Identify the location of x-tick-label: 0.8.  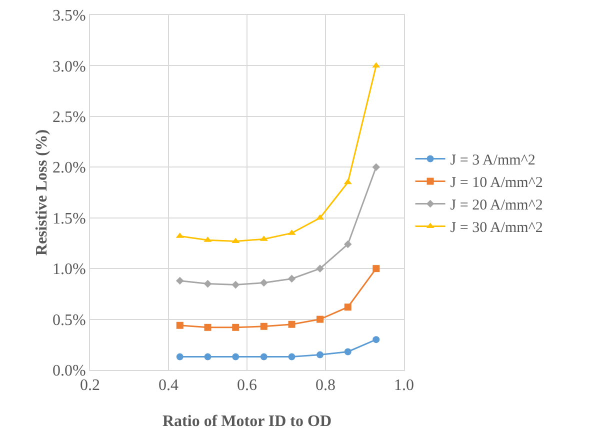
(326, 385).